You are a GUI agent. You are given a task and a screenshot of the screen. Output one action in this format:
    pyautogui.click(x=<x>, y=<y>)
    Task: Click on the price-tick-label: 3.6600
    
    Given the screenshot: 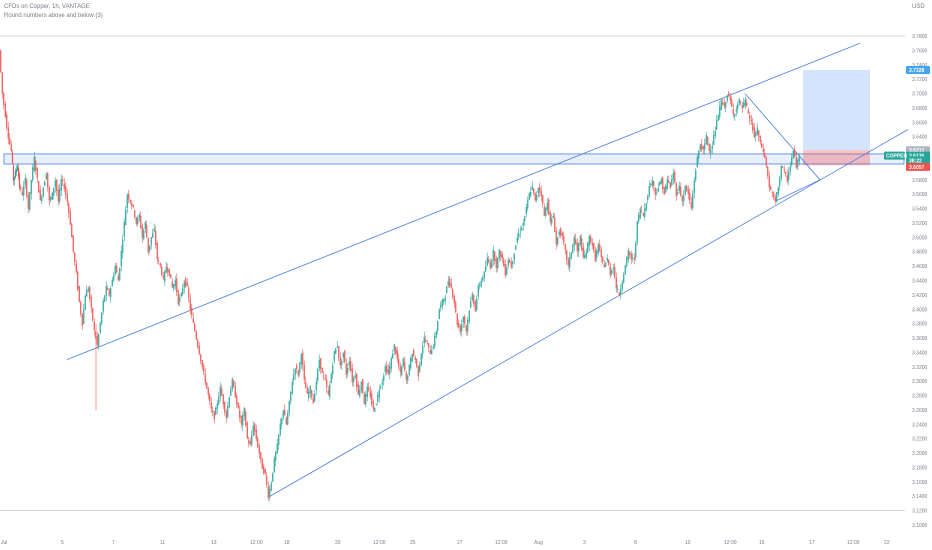 What is the action you would take?
    pyautogui.click(x=920, y=123)
    